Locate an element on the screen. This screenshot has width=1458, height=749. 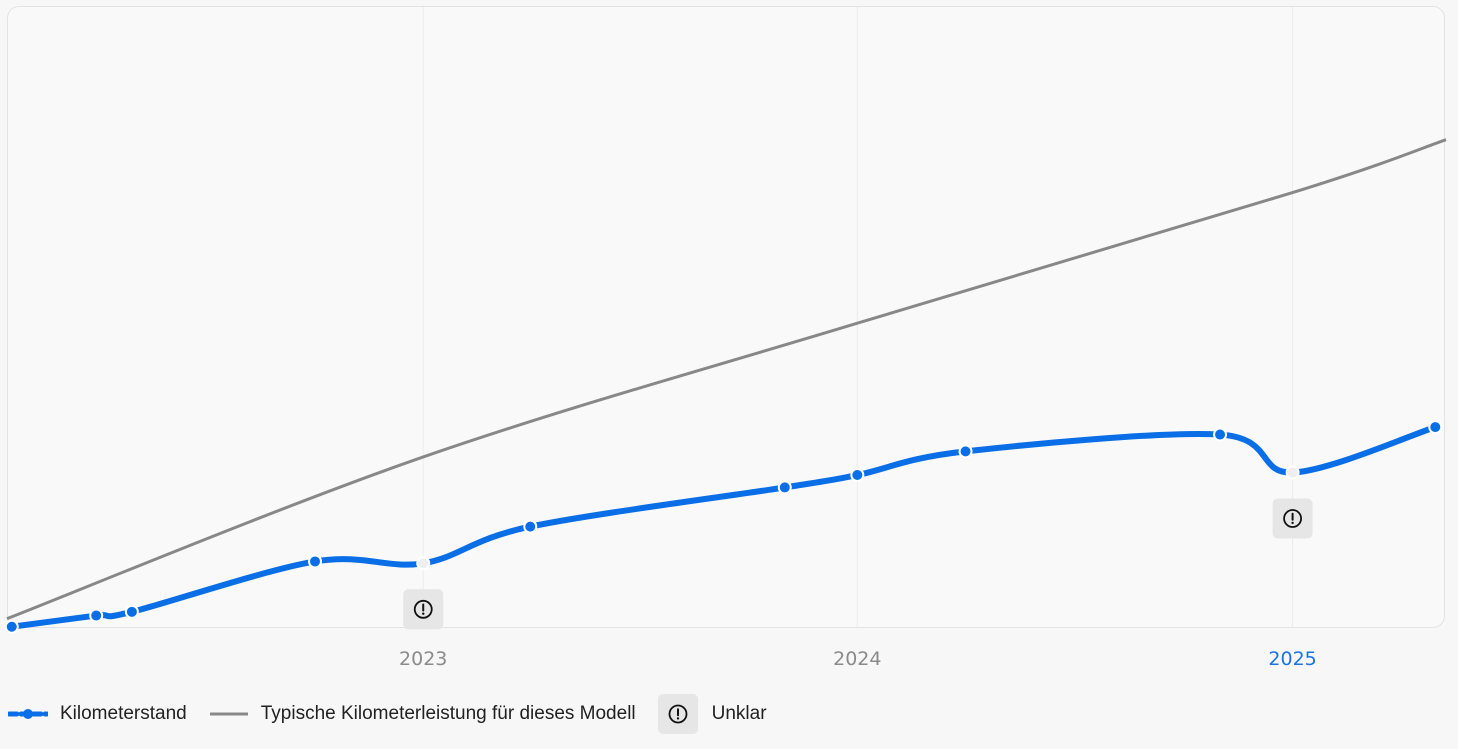
dashed-line-dot-icon is located at coordinates (28, 714).